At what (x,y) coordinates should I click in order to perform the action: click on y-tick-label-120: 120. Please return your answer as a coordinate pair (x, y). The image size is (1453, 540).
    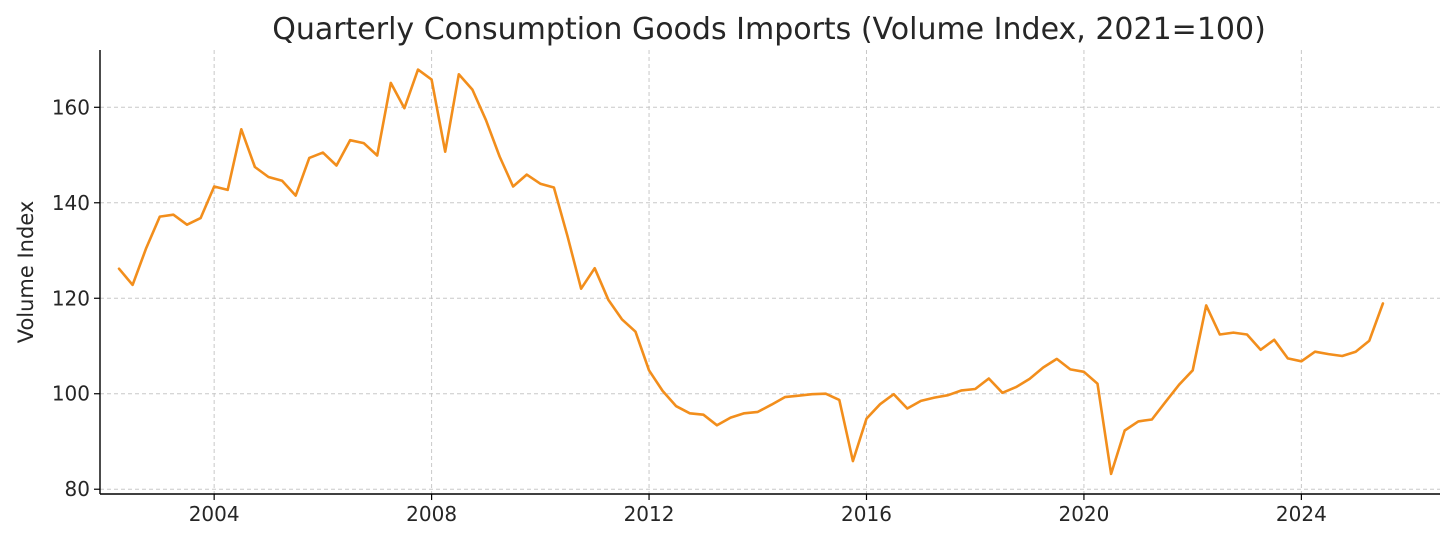
    Looking at the image, I should click on (71, 298).